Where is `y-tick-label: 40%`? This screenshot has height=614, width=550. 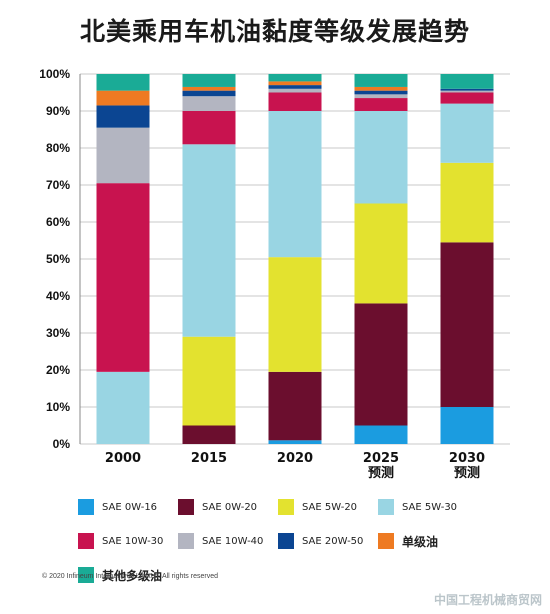 y-tick-label: 40% is located at coordinates (58, 296).